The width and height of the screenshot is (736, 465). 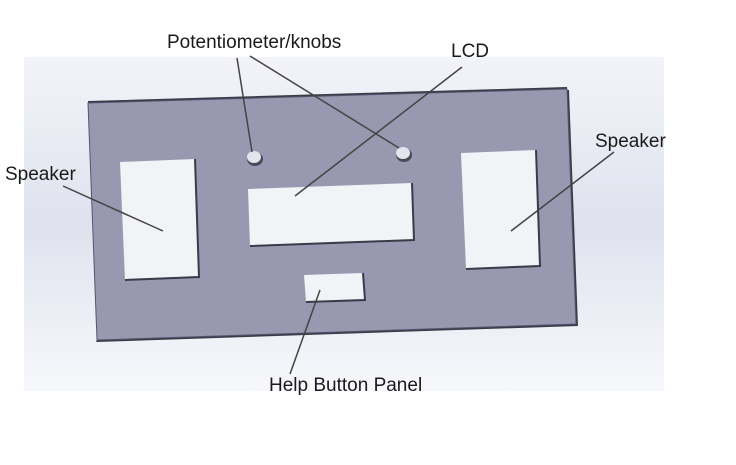 I want to click on lcd-cutout, so click(x=331, y=214).